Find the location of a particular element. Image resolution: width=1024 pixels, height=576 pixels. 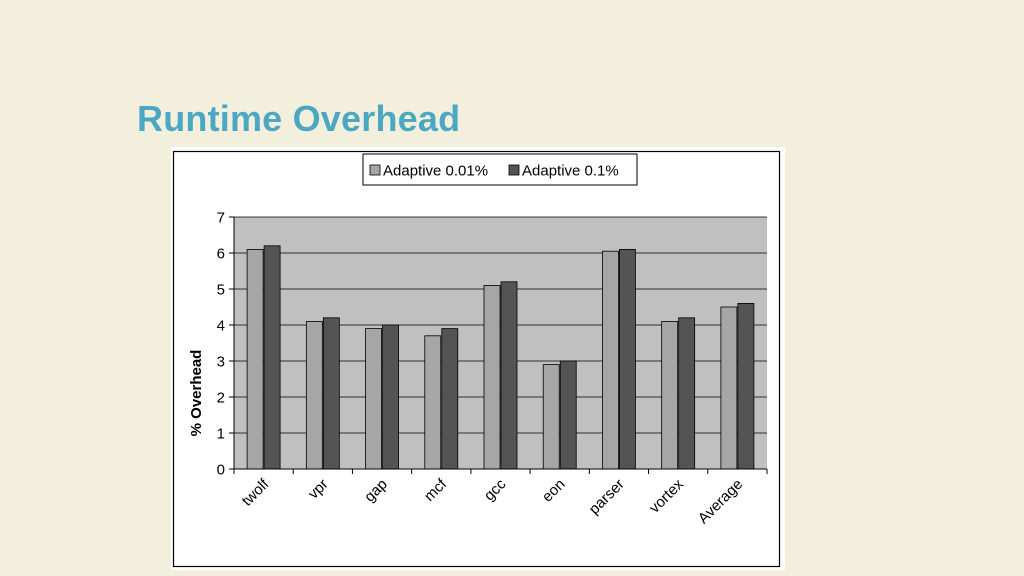

y-tick-label: 2 is located at coordinates (221, 398).